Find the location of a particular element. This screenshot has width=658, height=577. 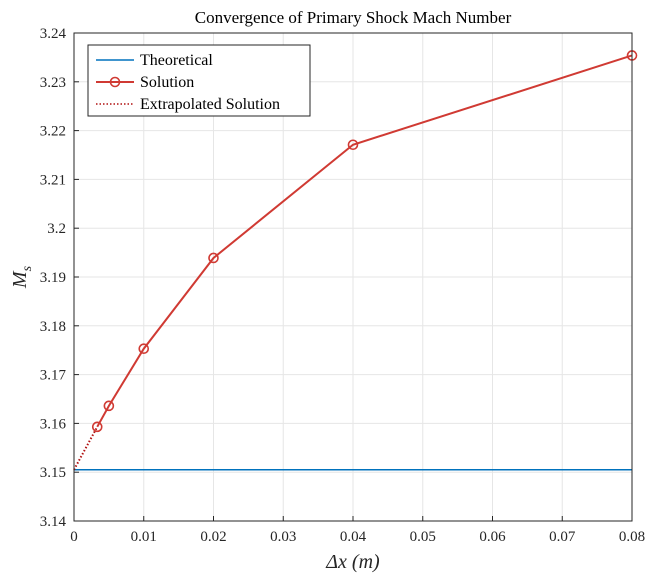

y-tick-label: 3.21 is located at coordinates (53, 180).